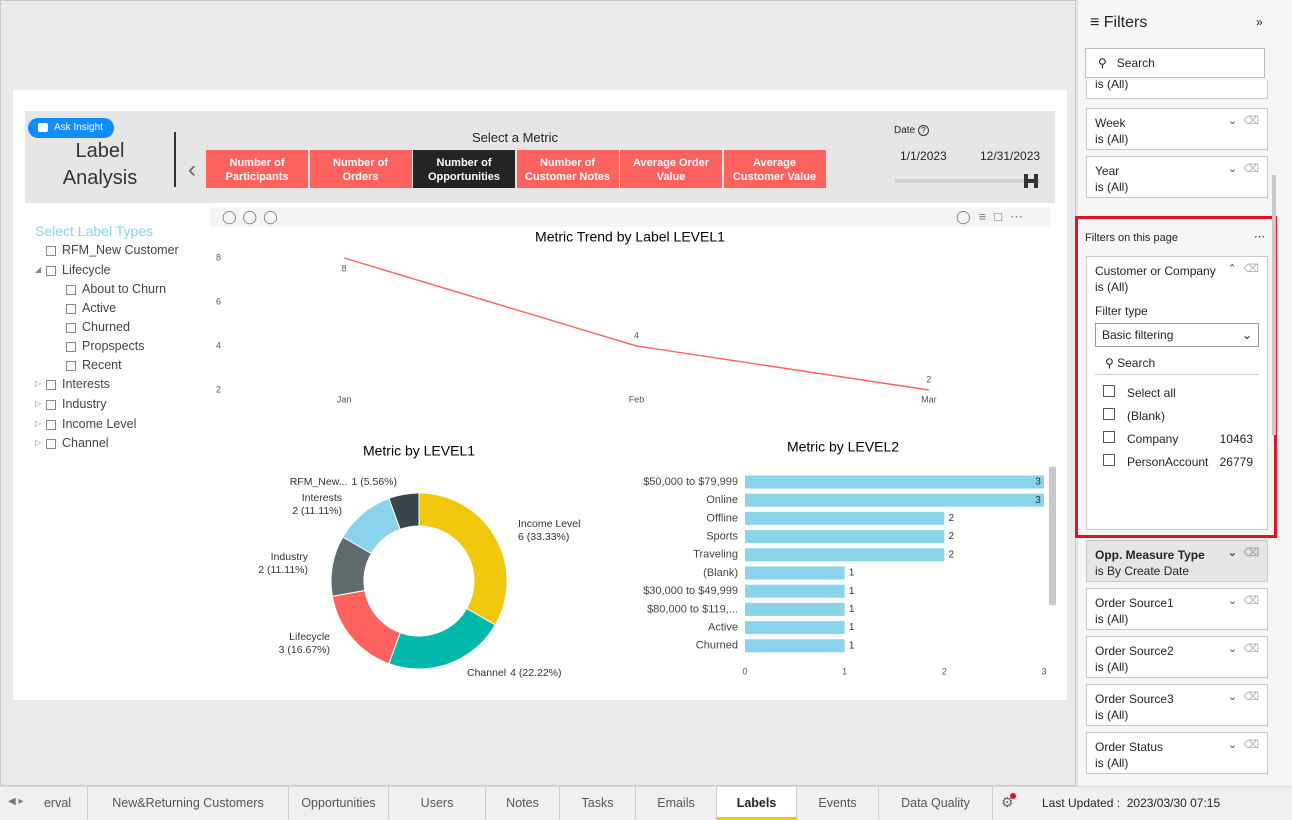  Describe the element at coordinates (86, 384) in the screenshot. I see `slicer-item: Interests` at that location.